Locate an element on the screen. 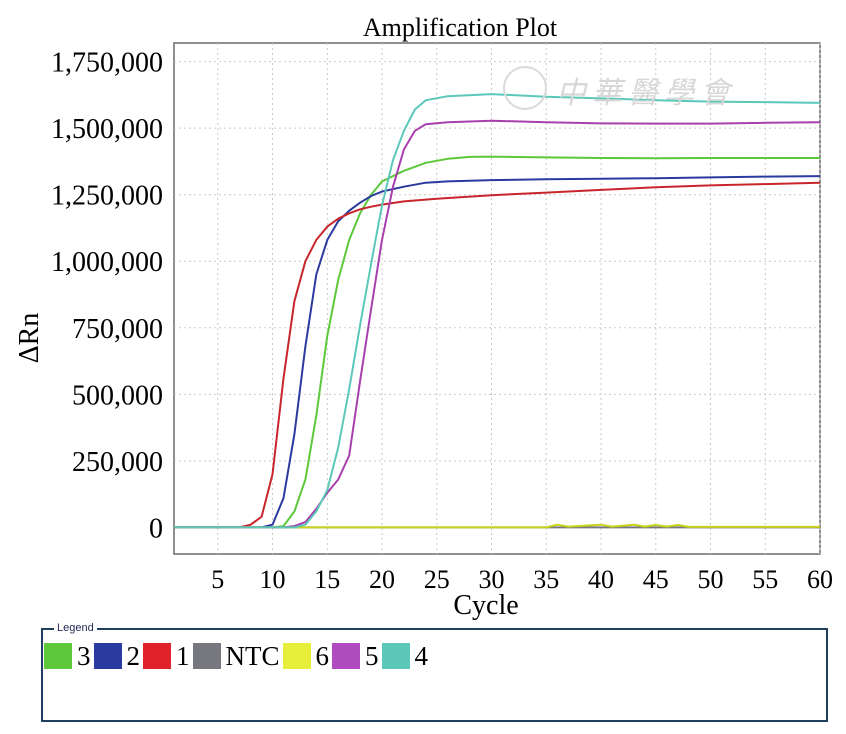 The image size is (846, 734). legend-label: 4 is located at coordinates (421, 656).